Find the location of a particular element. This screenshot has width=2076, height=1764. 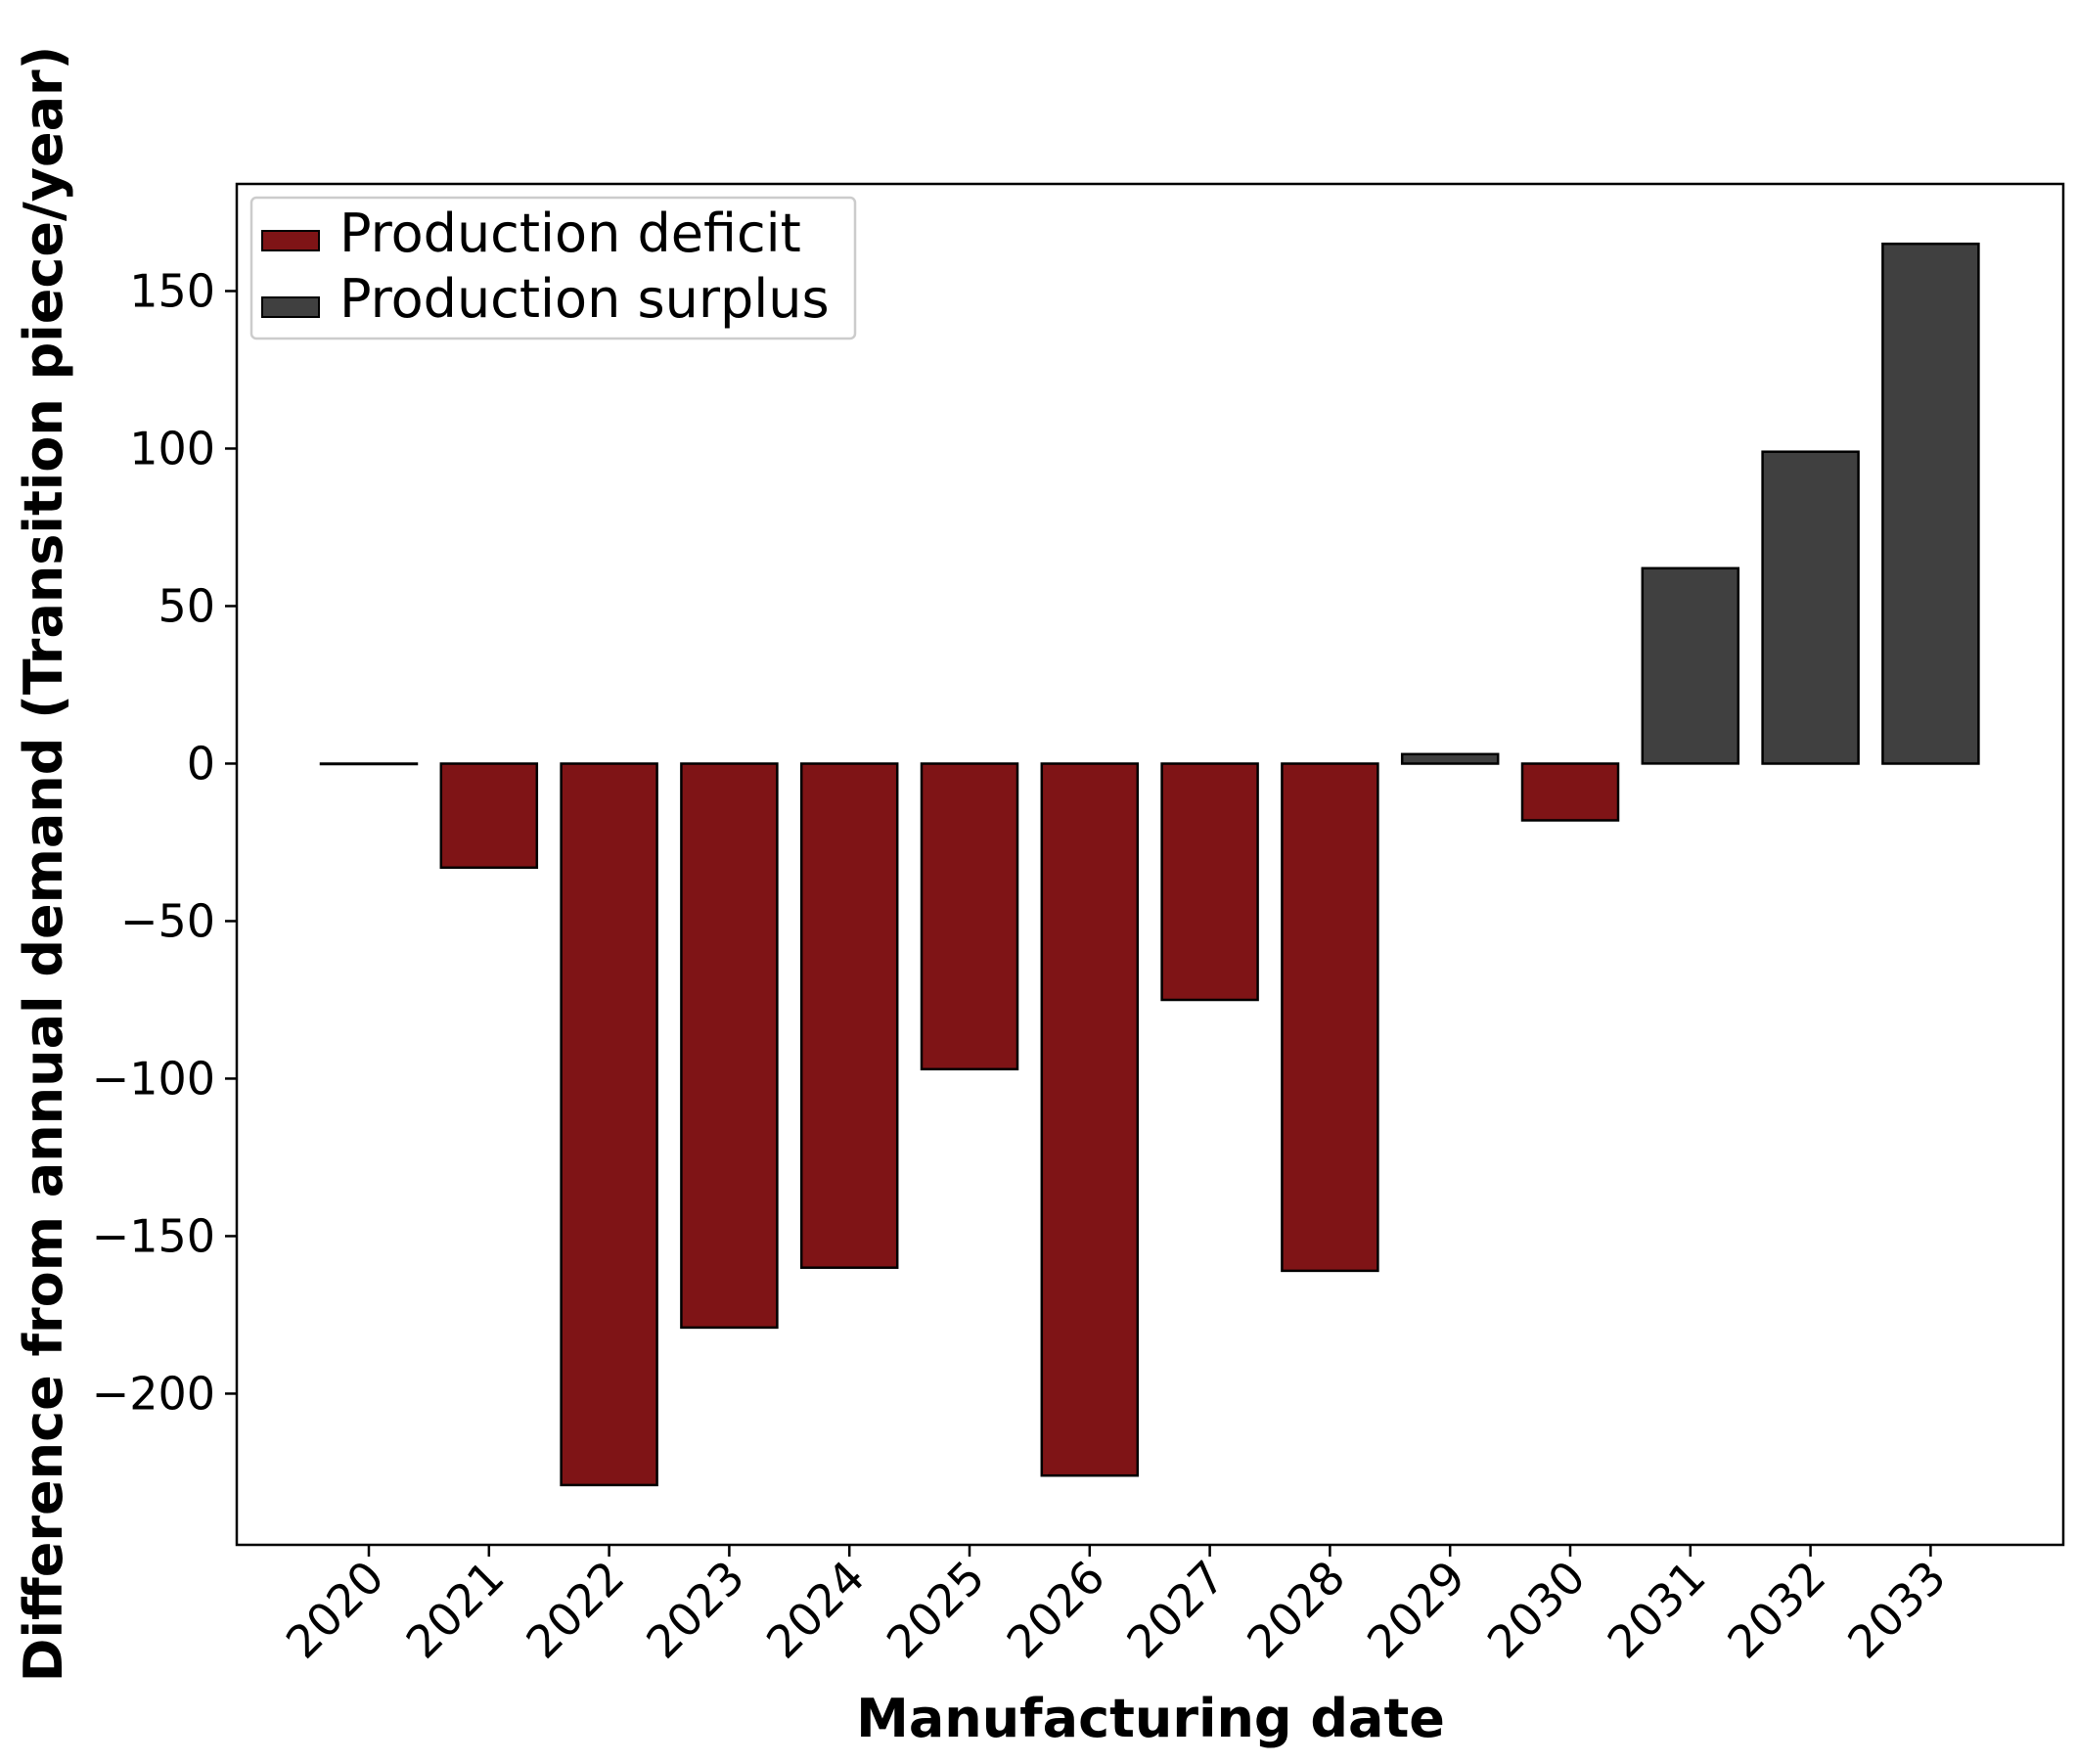

y-tick-label: 150 is located at coordinates (172, 291).